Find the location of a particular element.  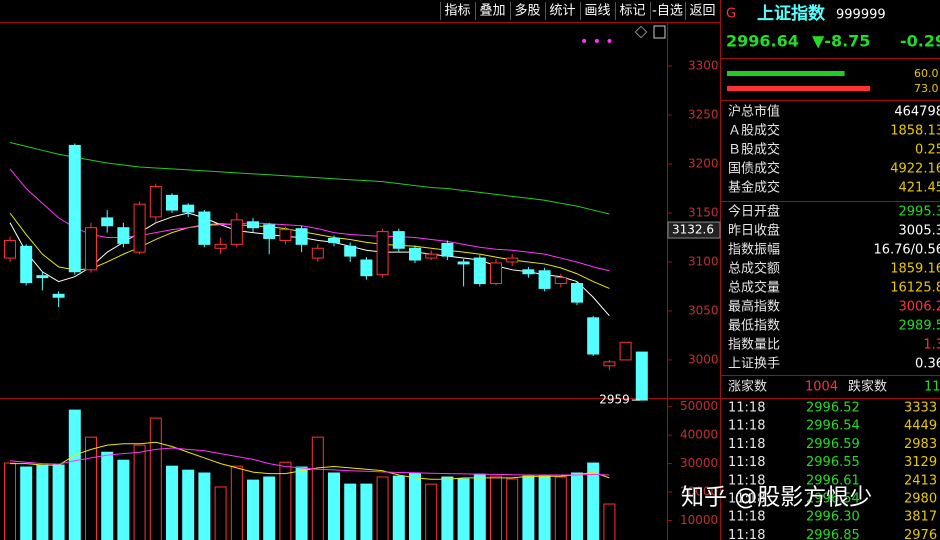

row-value: 0.36 is located at coordinates (927, 364).